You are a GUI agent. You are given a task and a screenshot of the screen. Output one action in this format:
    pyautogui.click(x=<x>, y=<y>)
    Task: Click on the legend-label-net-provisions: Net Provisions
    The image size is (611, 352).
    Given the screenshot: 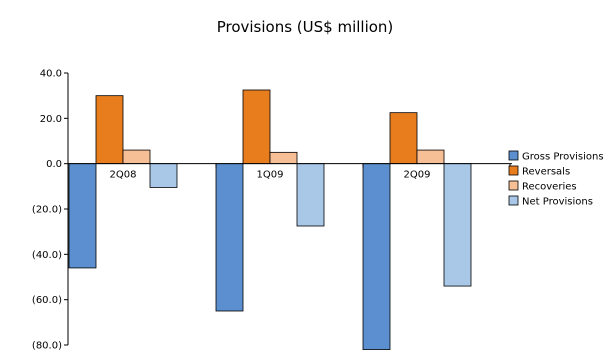 What is the action you would take?
    pyautogui.click(x=557, y=202)
    